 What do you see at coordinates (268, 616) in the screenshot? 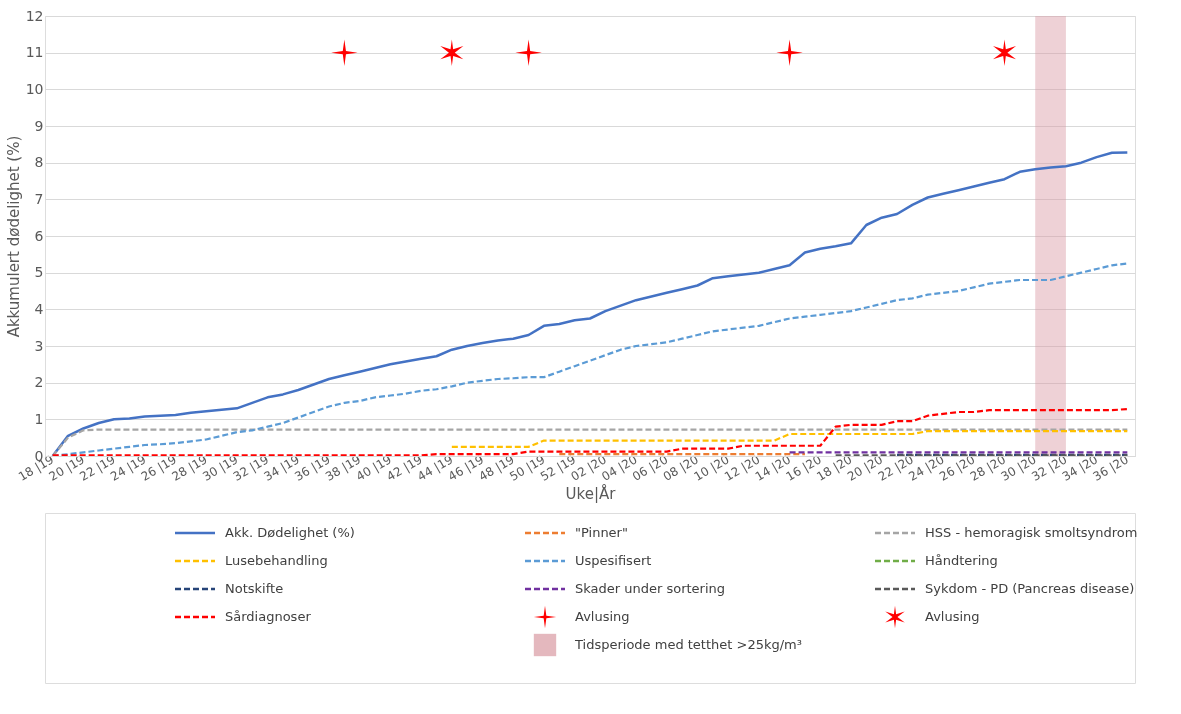
I see `legend-label: Sårdiagnoser` at bounding box center [268, 616].